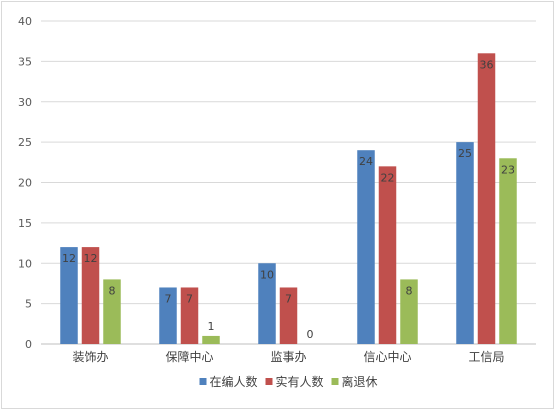 The width and height of the screenshot is (557, 412). What do you see at coordinates (360, 381) in the screenshot?
I see `legend-label: 离退休` at bounding box center [360, 381].